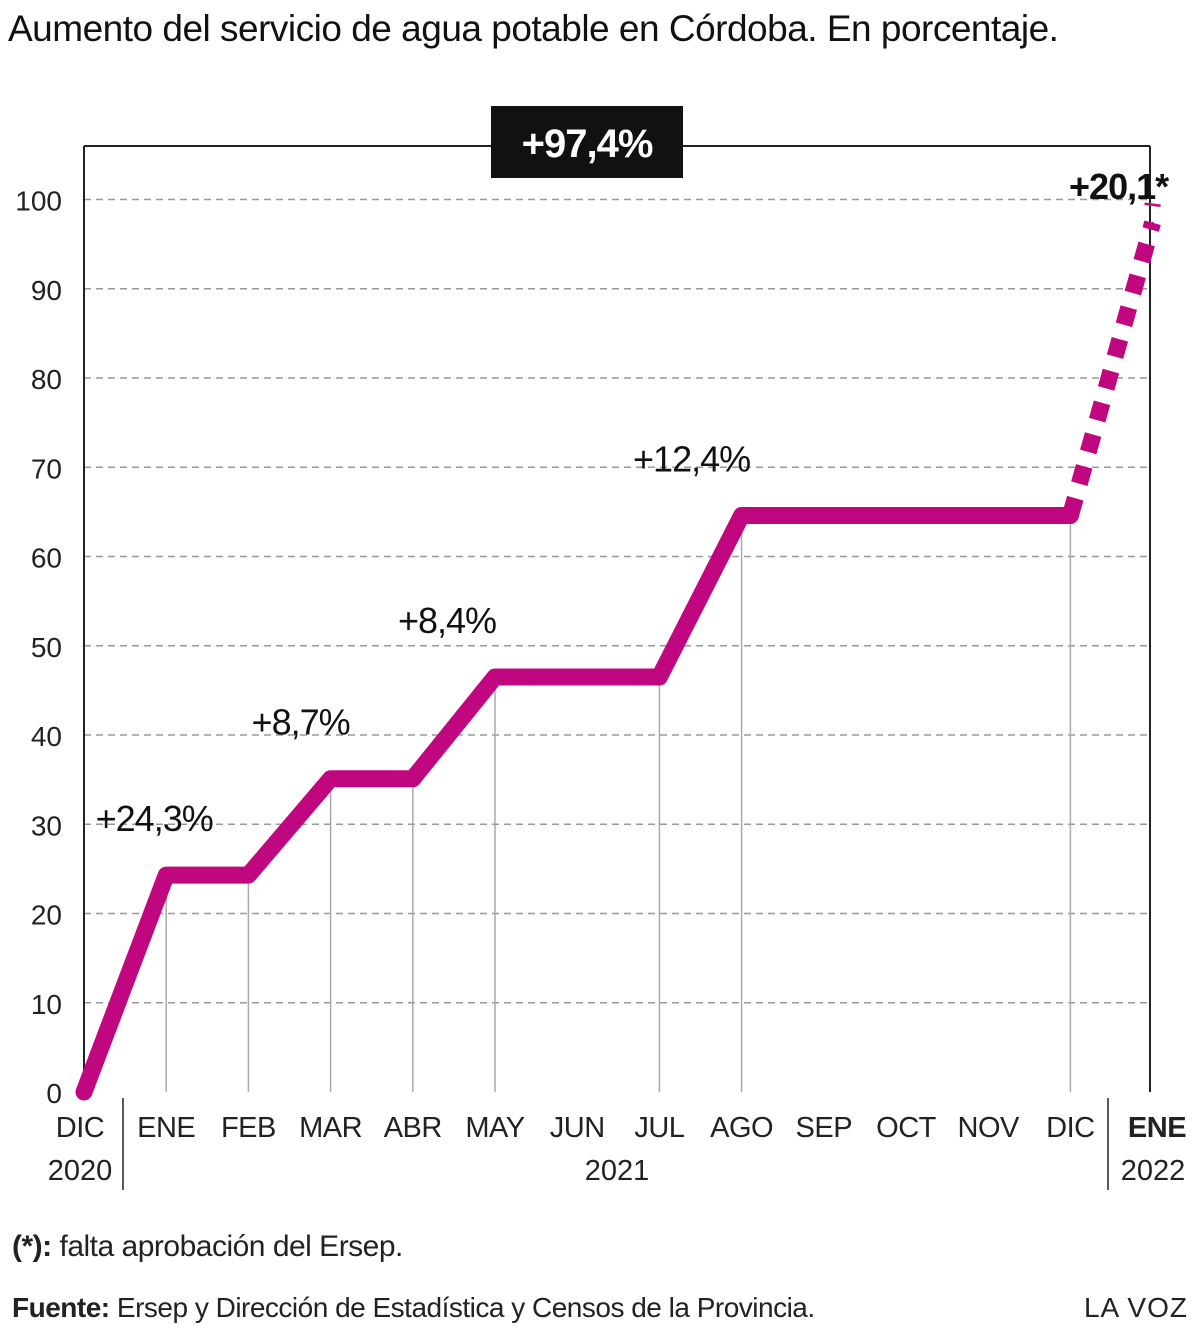  What do you see at coordinates (330, 1128) in the screenshot?
I see `x-tick-label: MAR` at bounding box center [330, 1128].